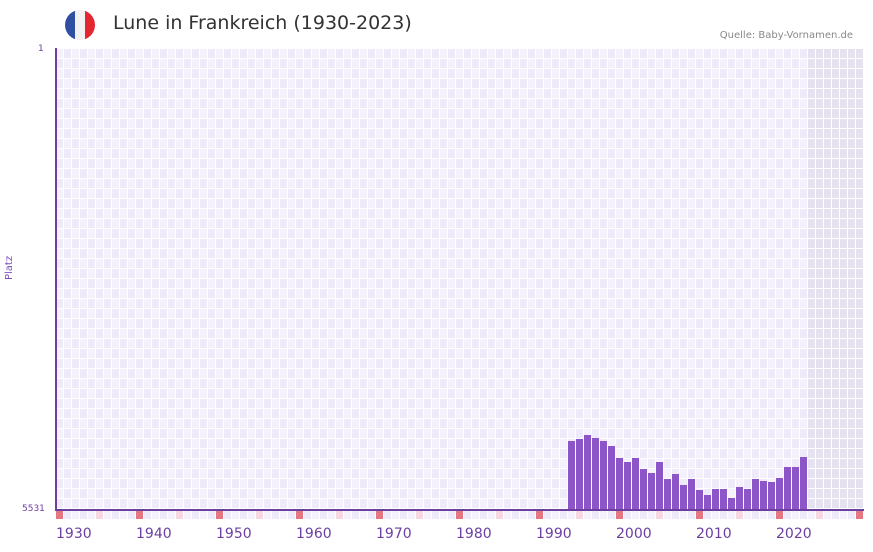 This screenshot has width=873, height=552. Describe the element at coordinates (771, 496) in the screenshot. I see `bar-2019` at that location.